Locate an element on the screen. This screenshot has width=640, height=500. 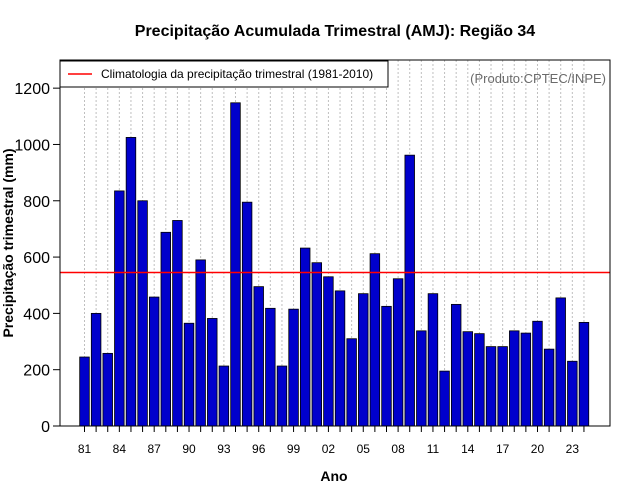
x-tick-label: 99 is located at coordinates (294, 449).